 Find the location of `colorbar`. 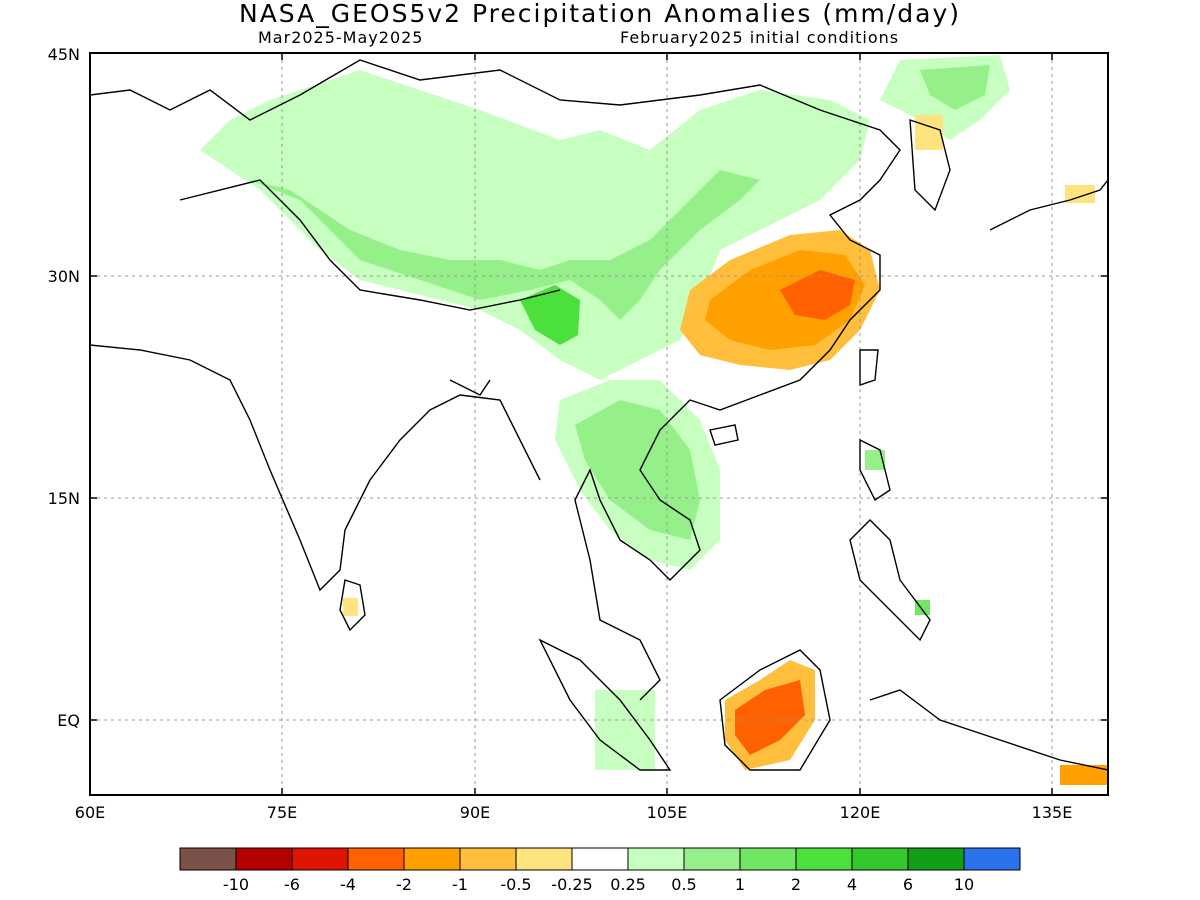

colorbar is located at coordinates (600, 859).